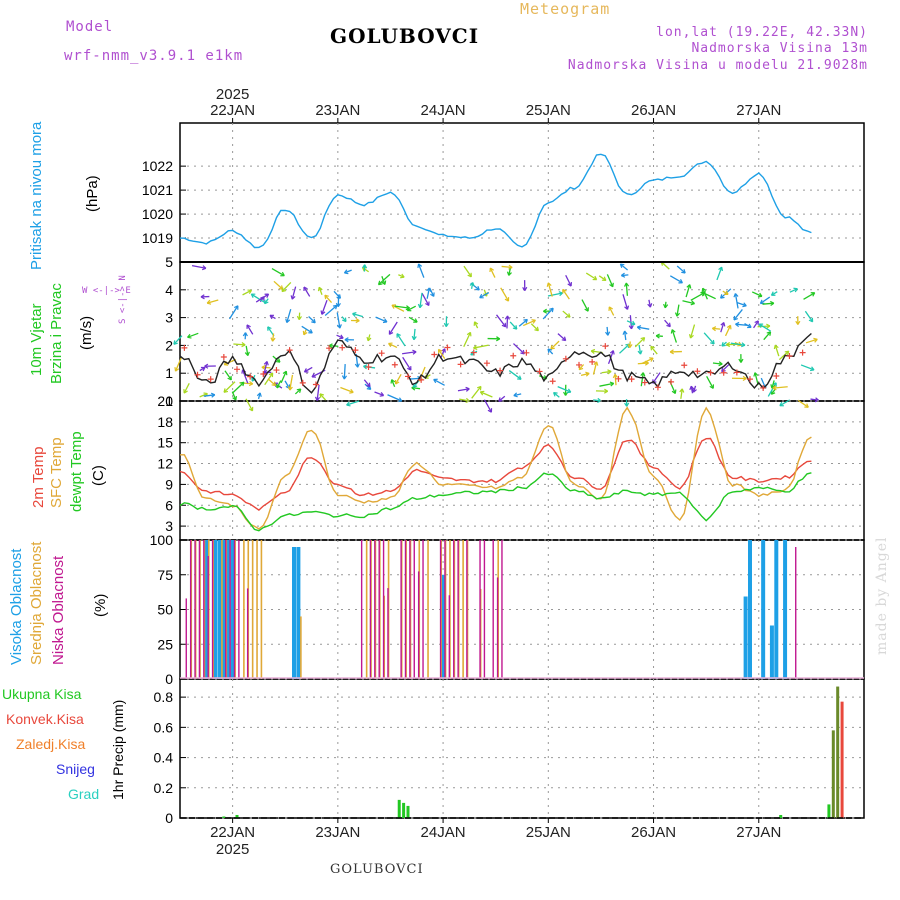  Describe the element at coordinates (377, 869) in the screenshot. I see `footer-station: GOLUBOVCI` at that location.